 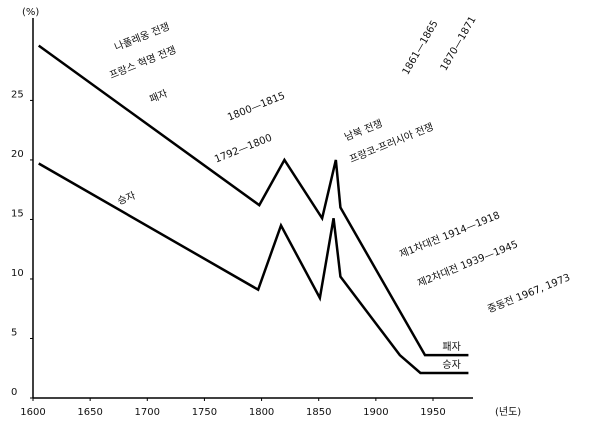 I want to click on annotation: 남북 전쟁, so click(x=364, y=130).